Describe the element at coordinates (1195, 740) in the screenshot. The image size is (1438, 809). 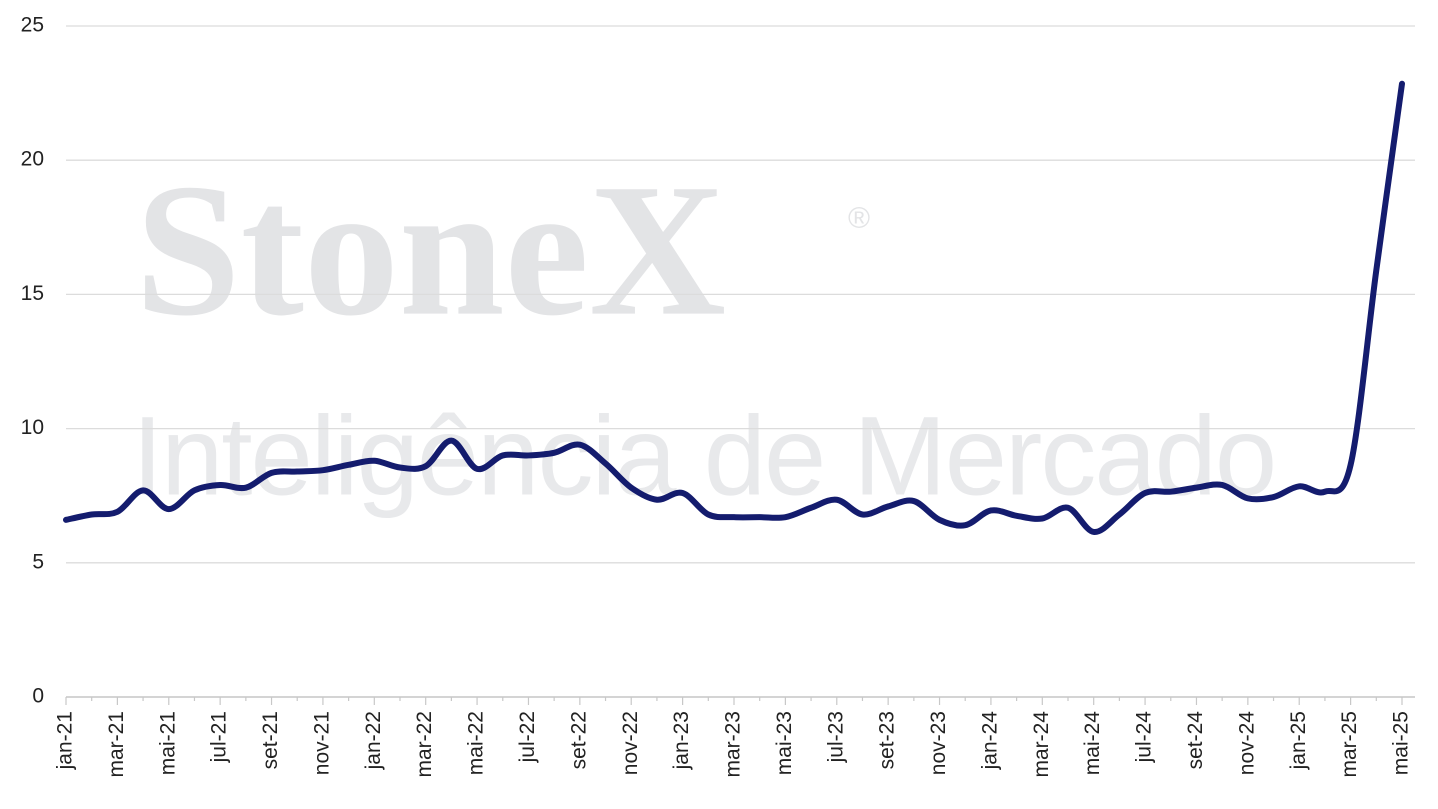
I see `x-tick-label: set-24` at that location.